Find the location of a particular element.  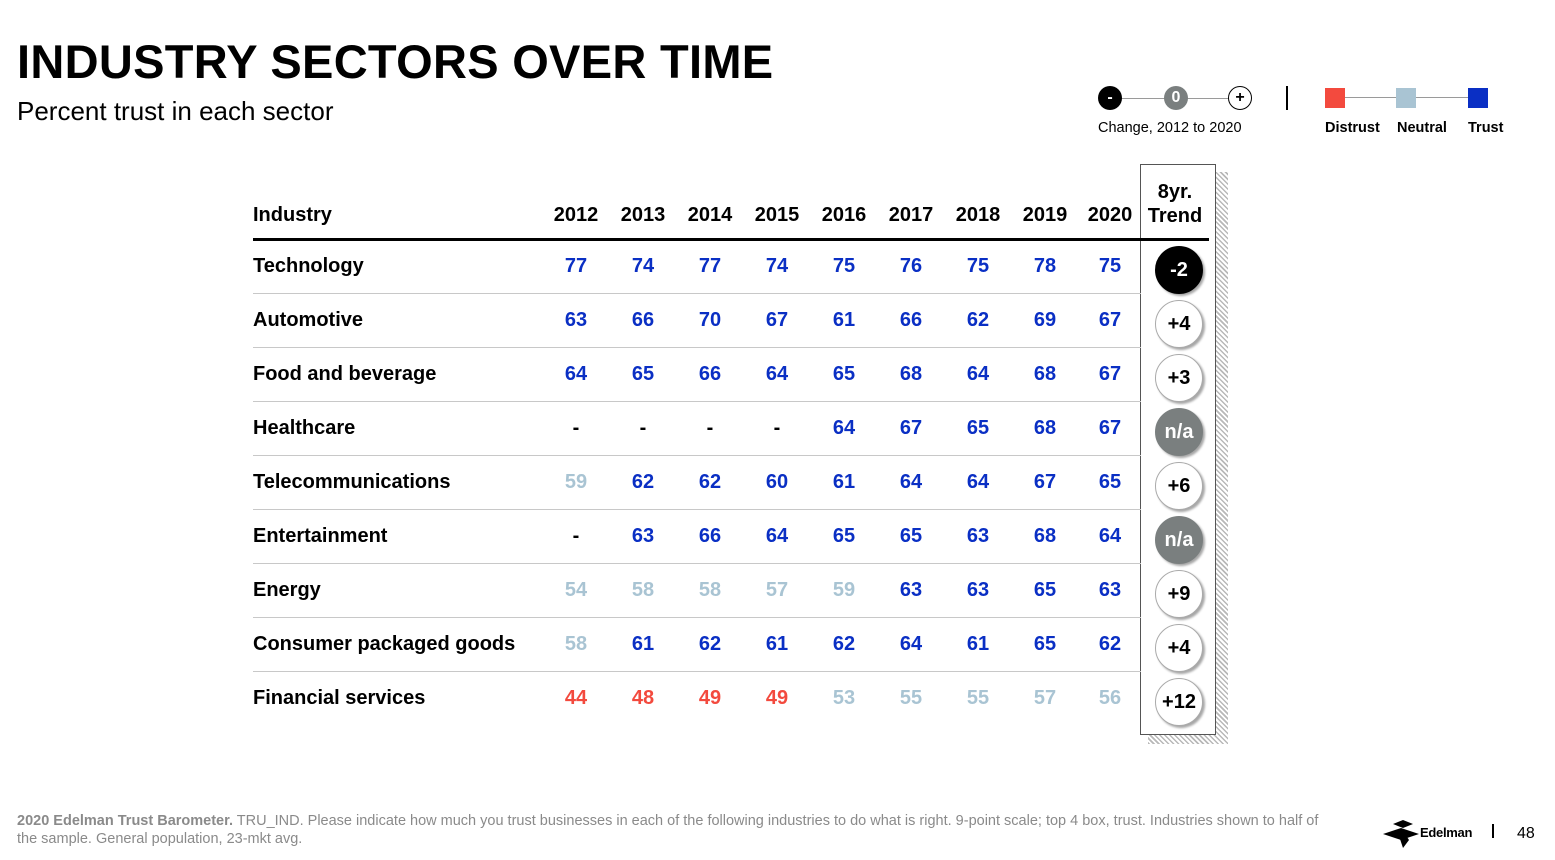

year-header-2014: 2014 is located at coordinates (710, 215).